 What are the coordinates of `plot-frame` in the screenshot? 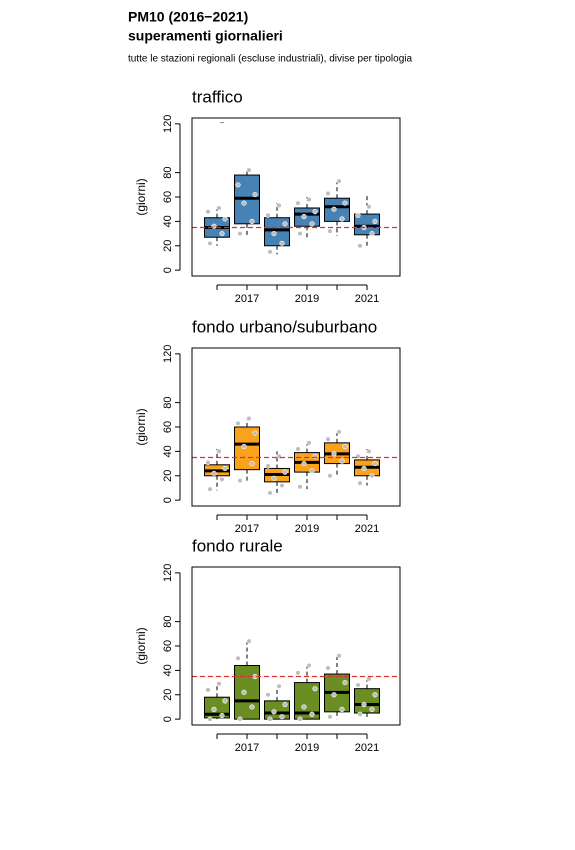 It's located at (296, 646).